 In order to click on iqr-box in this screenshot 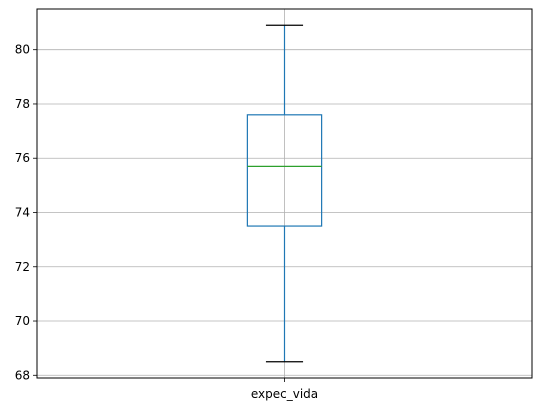, I will do `click(284, 170)`.